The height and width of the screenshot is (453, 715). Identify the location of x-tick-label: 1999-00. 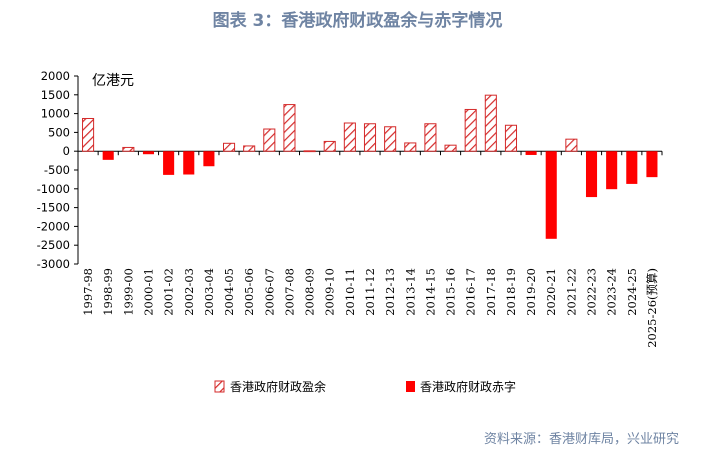
(128, 292).